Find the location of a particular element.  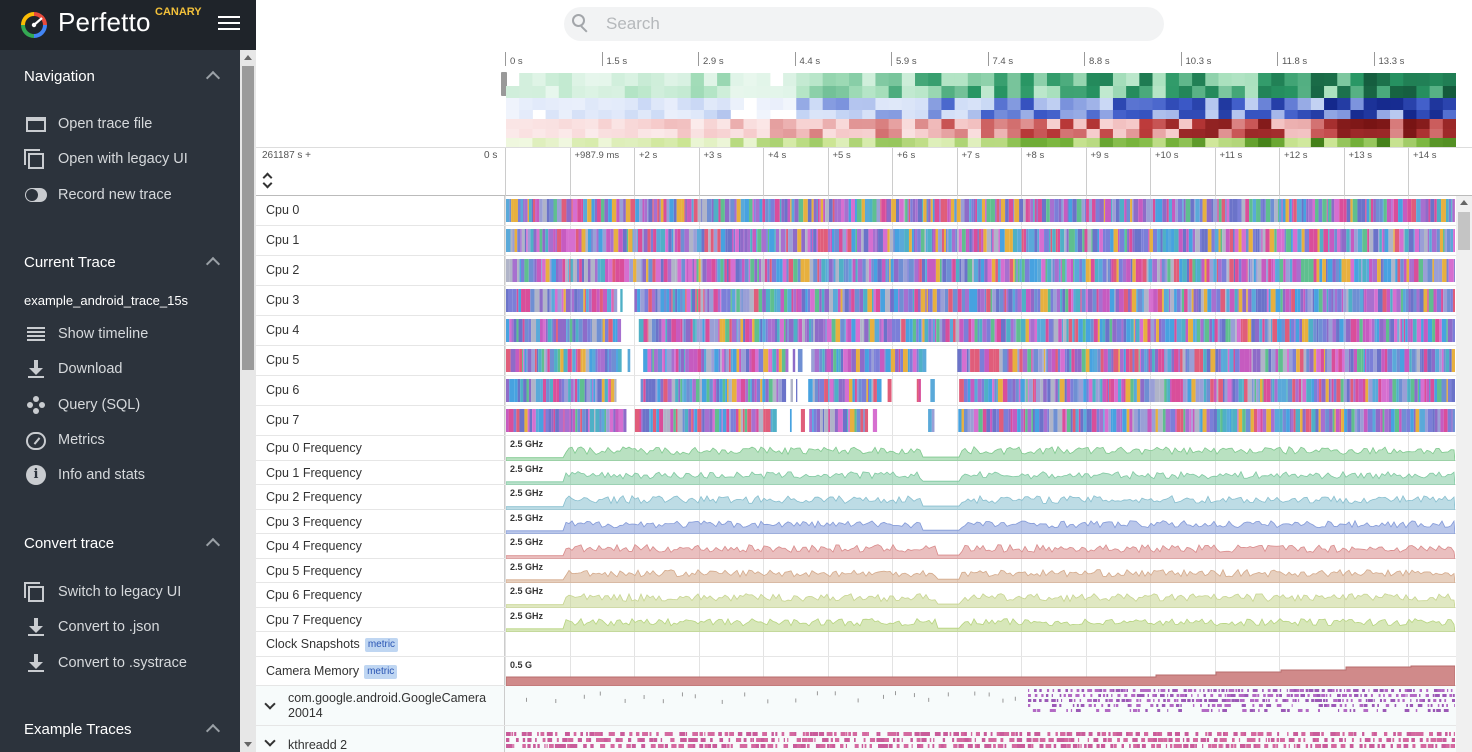

cpu-frequency-track: Cpu 5 Frequency 2.5 GHz is located at coordinates (856, 571).